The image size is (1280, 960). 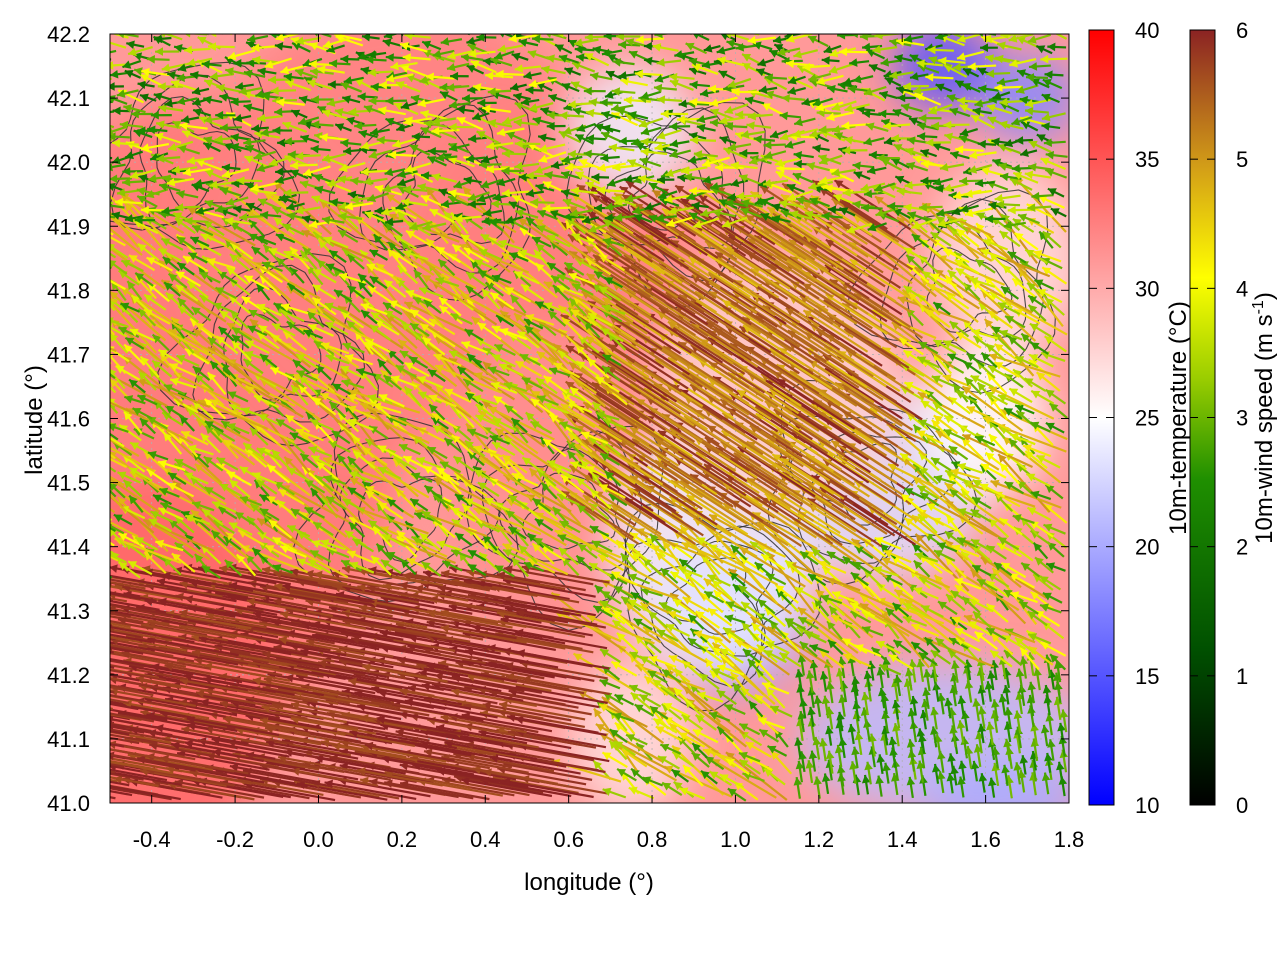 What do you see at coordinates (1178, 418) in the screenshot?
I see `temperature-colorbar-title: 10m-temperature (°C)` at bounding box center [1178, 418].